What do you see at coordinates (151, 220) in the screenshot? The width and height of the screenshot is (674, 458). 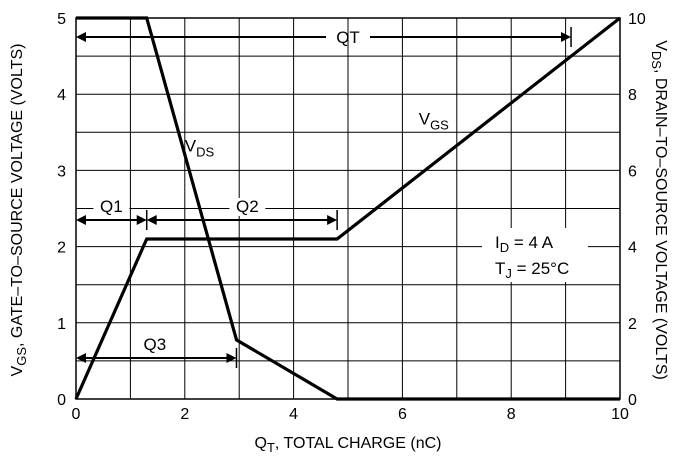 I see `q2-arrowhead-left` at bounding box center [151, 220].